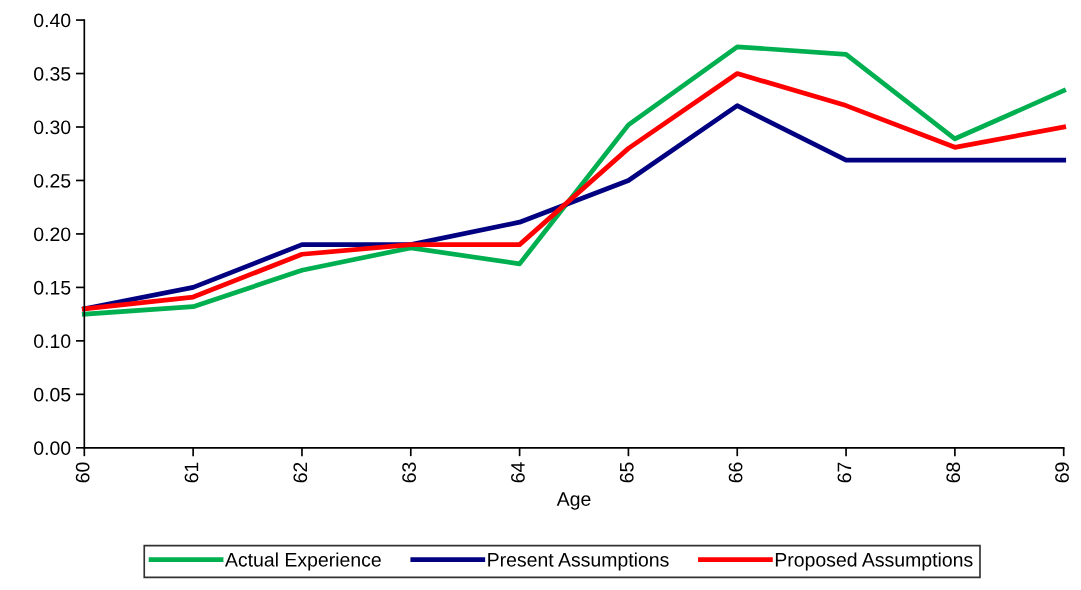 Image resolution: width=1081 pixels, height=590 pixels. I want to click on x-tick-label: 60, so click(82, 472).